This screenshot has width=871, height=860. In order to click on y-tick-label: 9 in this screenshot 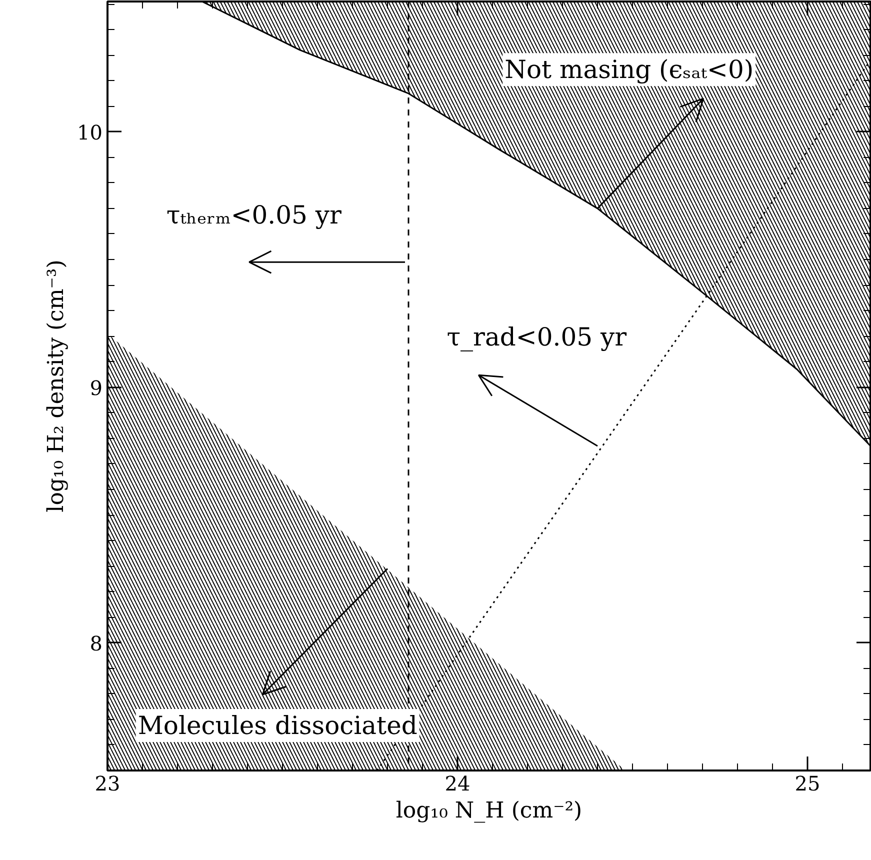, I will do `click(96, 388)`.